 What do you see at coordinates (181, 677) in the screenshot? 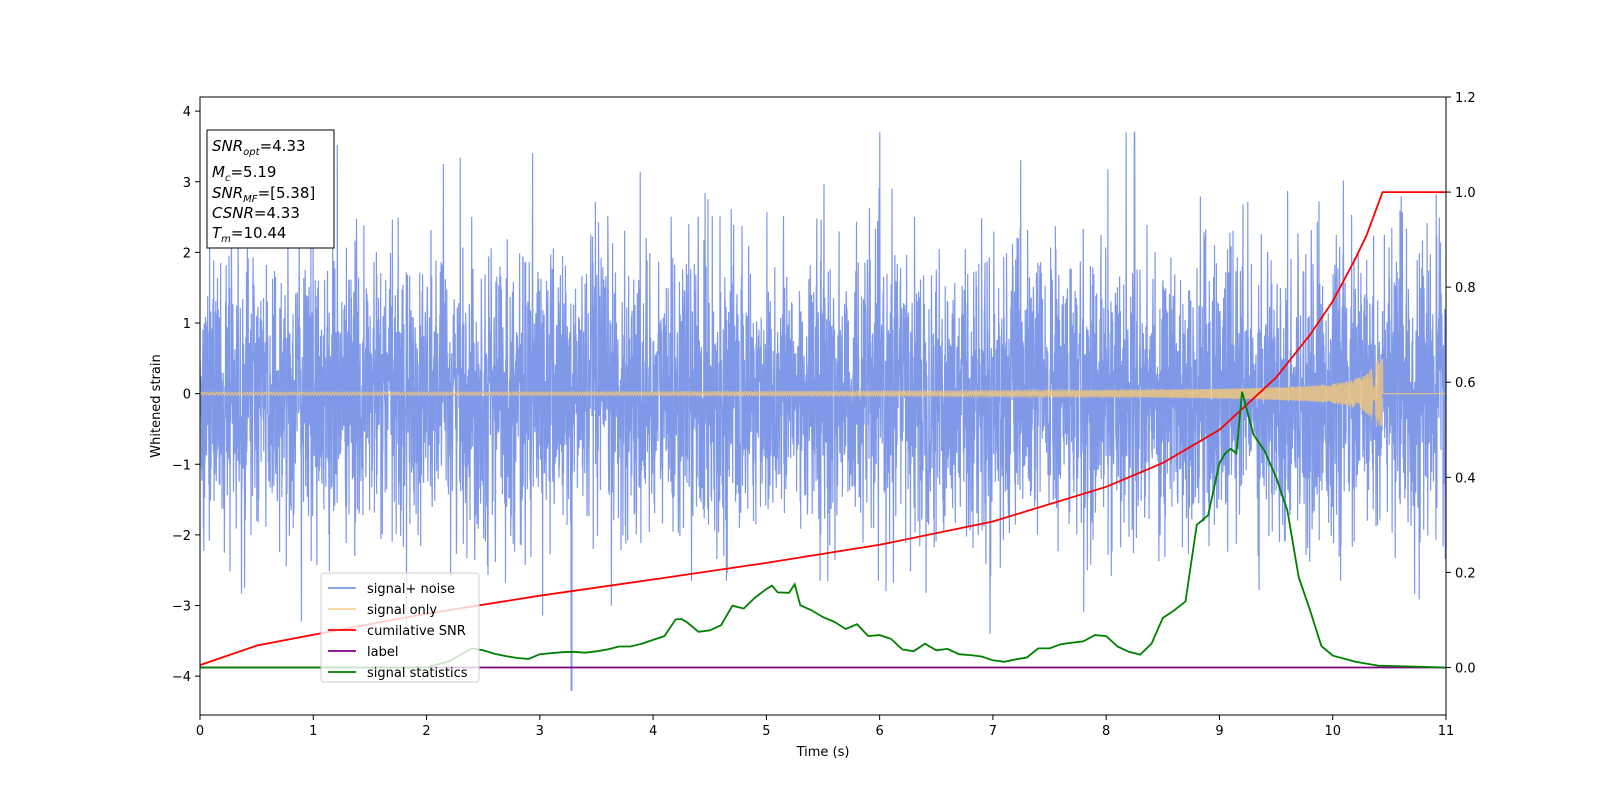
I see `y-left-tick-label: −4` at bounding box center [181, 677].